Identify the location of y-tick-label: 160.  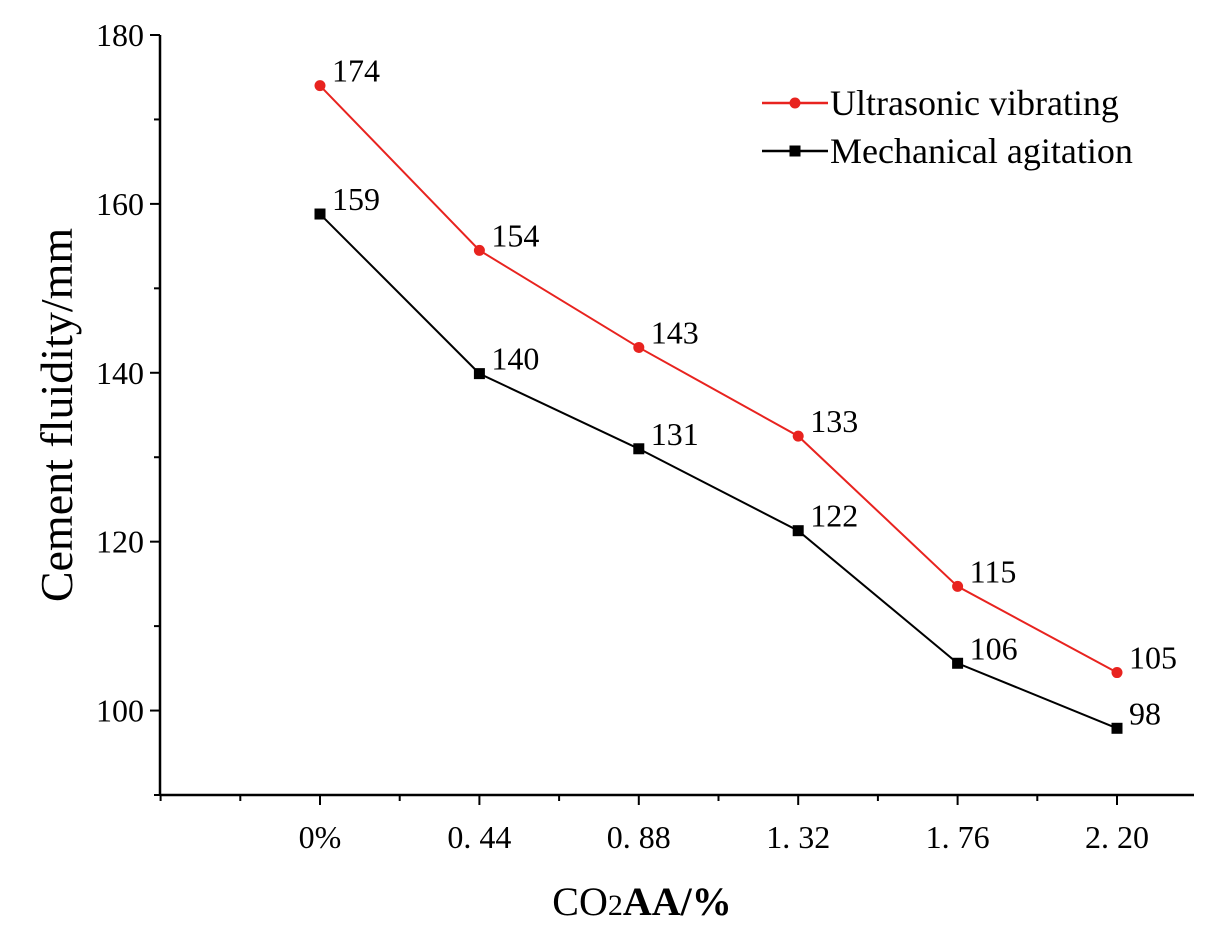
(120, 204).